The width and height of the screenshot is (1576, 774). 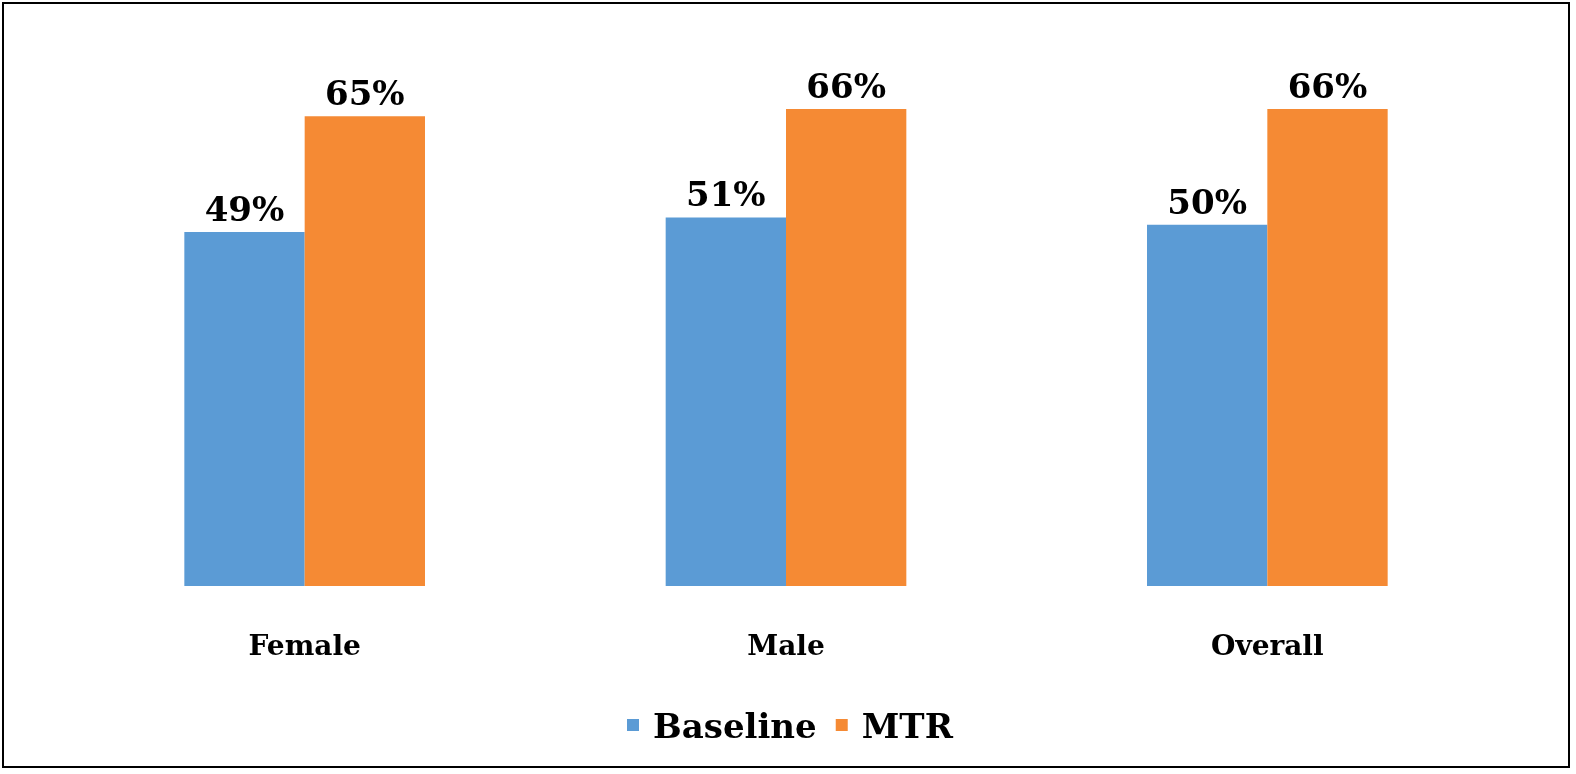 I want to click on legend-label: Baseline, so click(x=735, y=726).